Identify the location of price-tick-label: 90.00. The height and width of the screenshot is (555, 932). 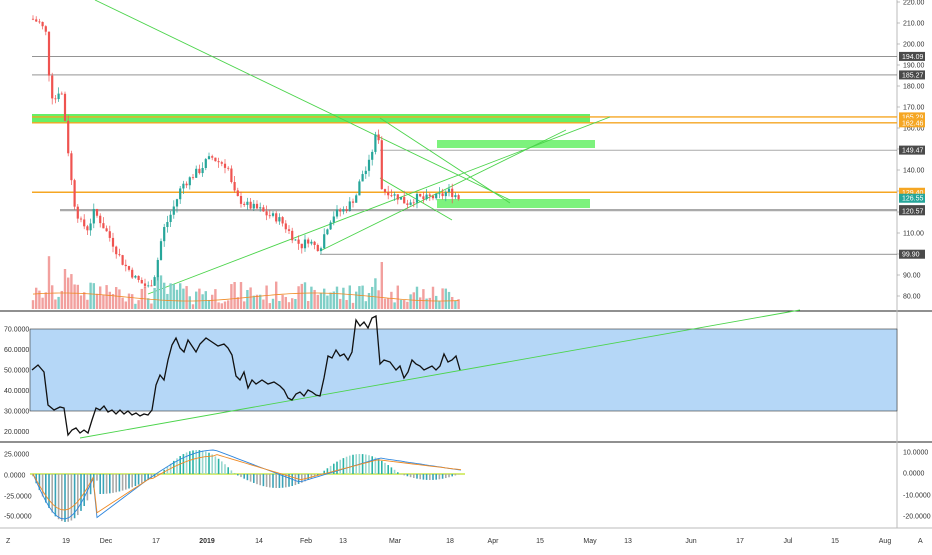
(912, 276).